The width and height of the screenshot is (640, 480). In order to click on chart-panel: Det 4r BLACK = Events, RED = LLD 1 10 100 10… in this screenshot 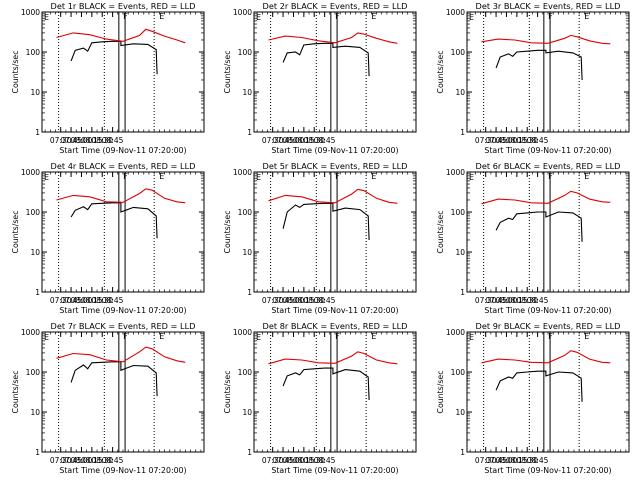, I will do `click(108, 238)`.